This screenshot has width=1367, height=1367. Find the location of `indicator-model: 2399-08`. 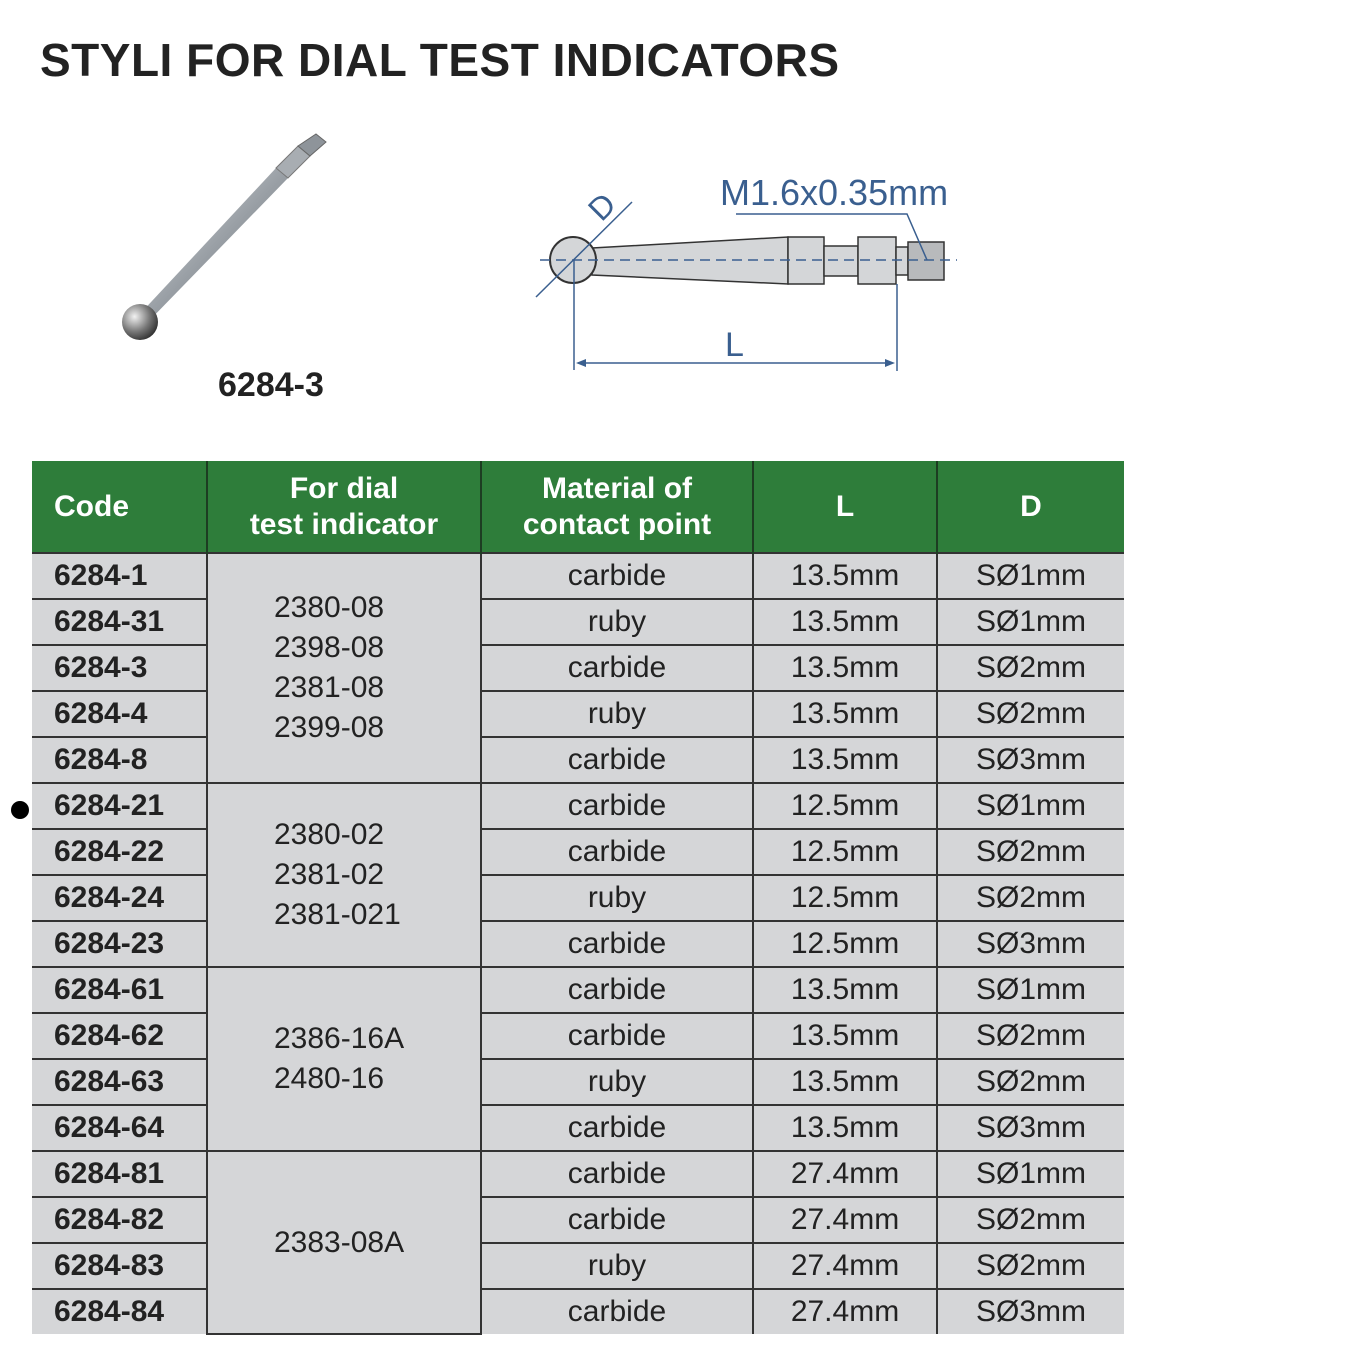

indicator-model: 2399-08 is located at coordinates (329, 727).